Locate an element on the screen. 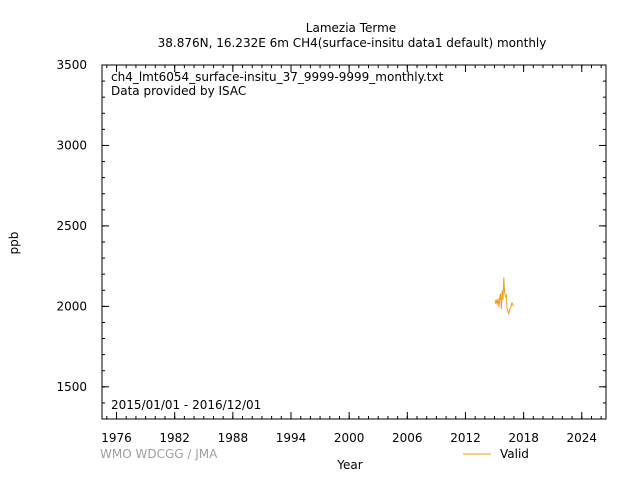  y-tick-label: 2000 is located at coordinates (71, 306).